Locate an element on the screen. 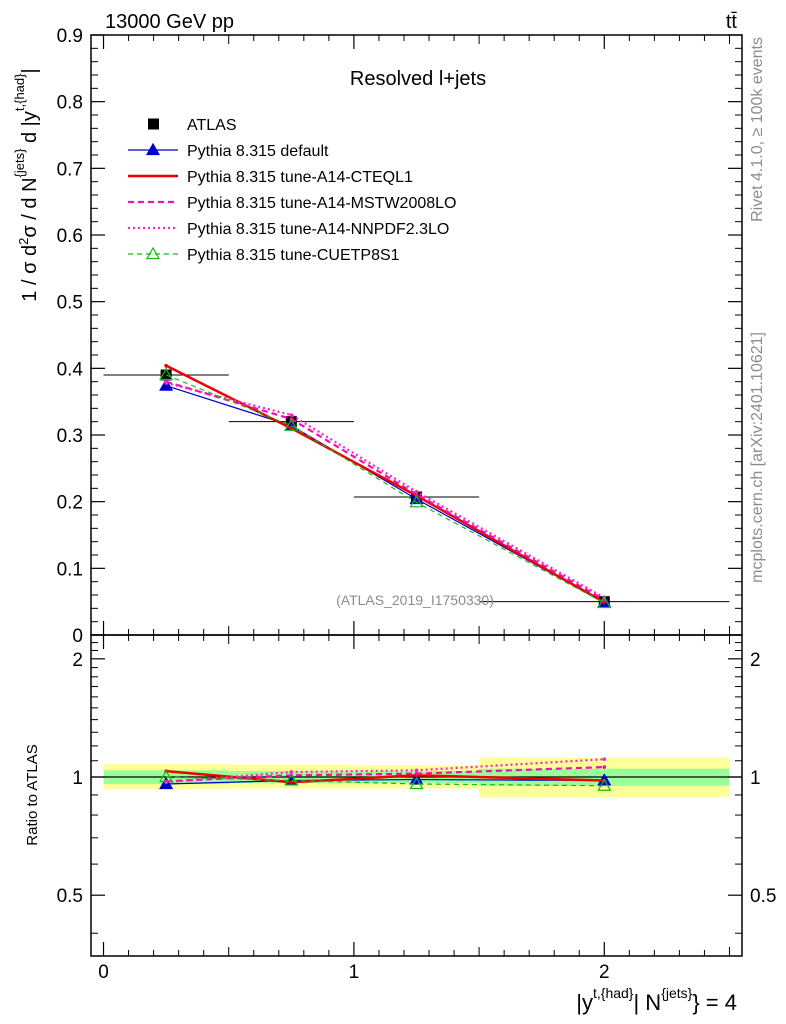  ratio-ytick-label-right: 2 is located at coordinates (755, 660).